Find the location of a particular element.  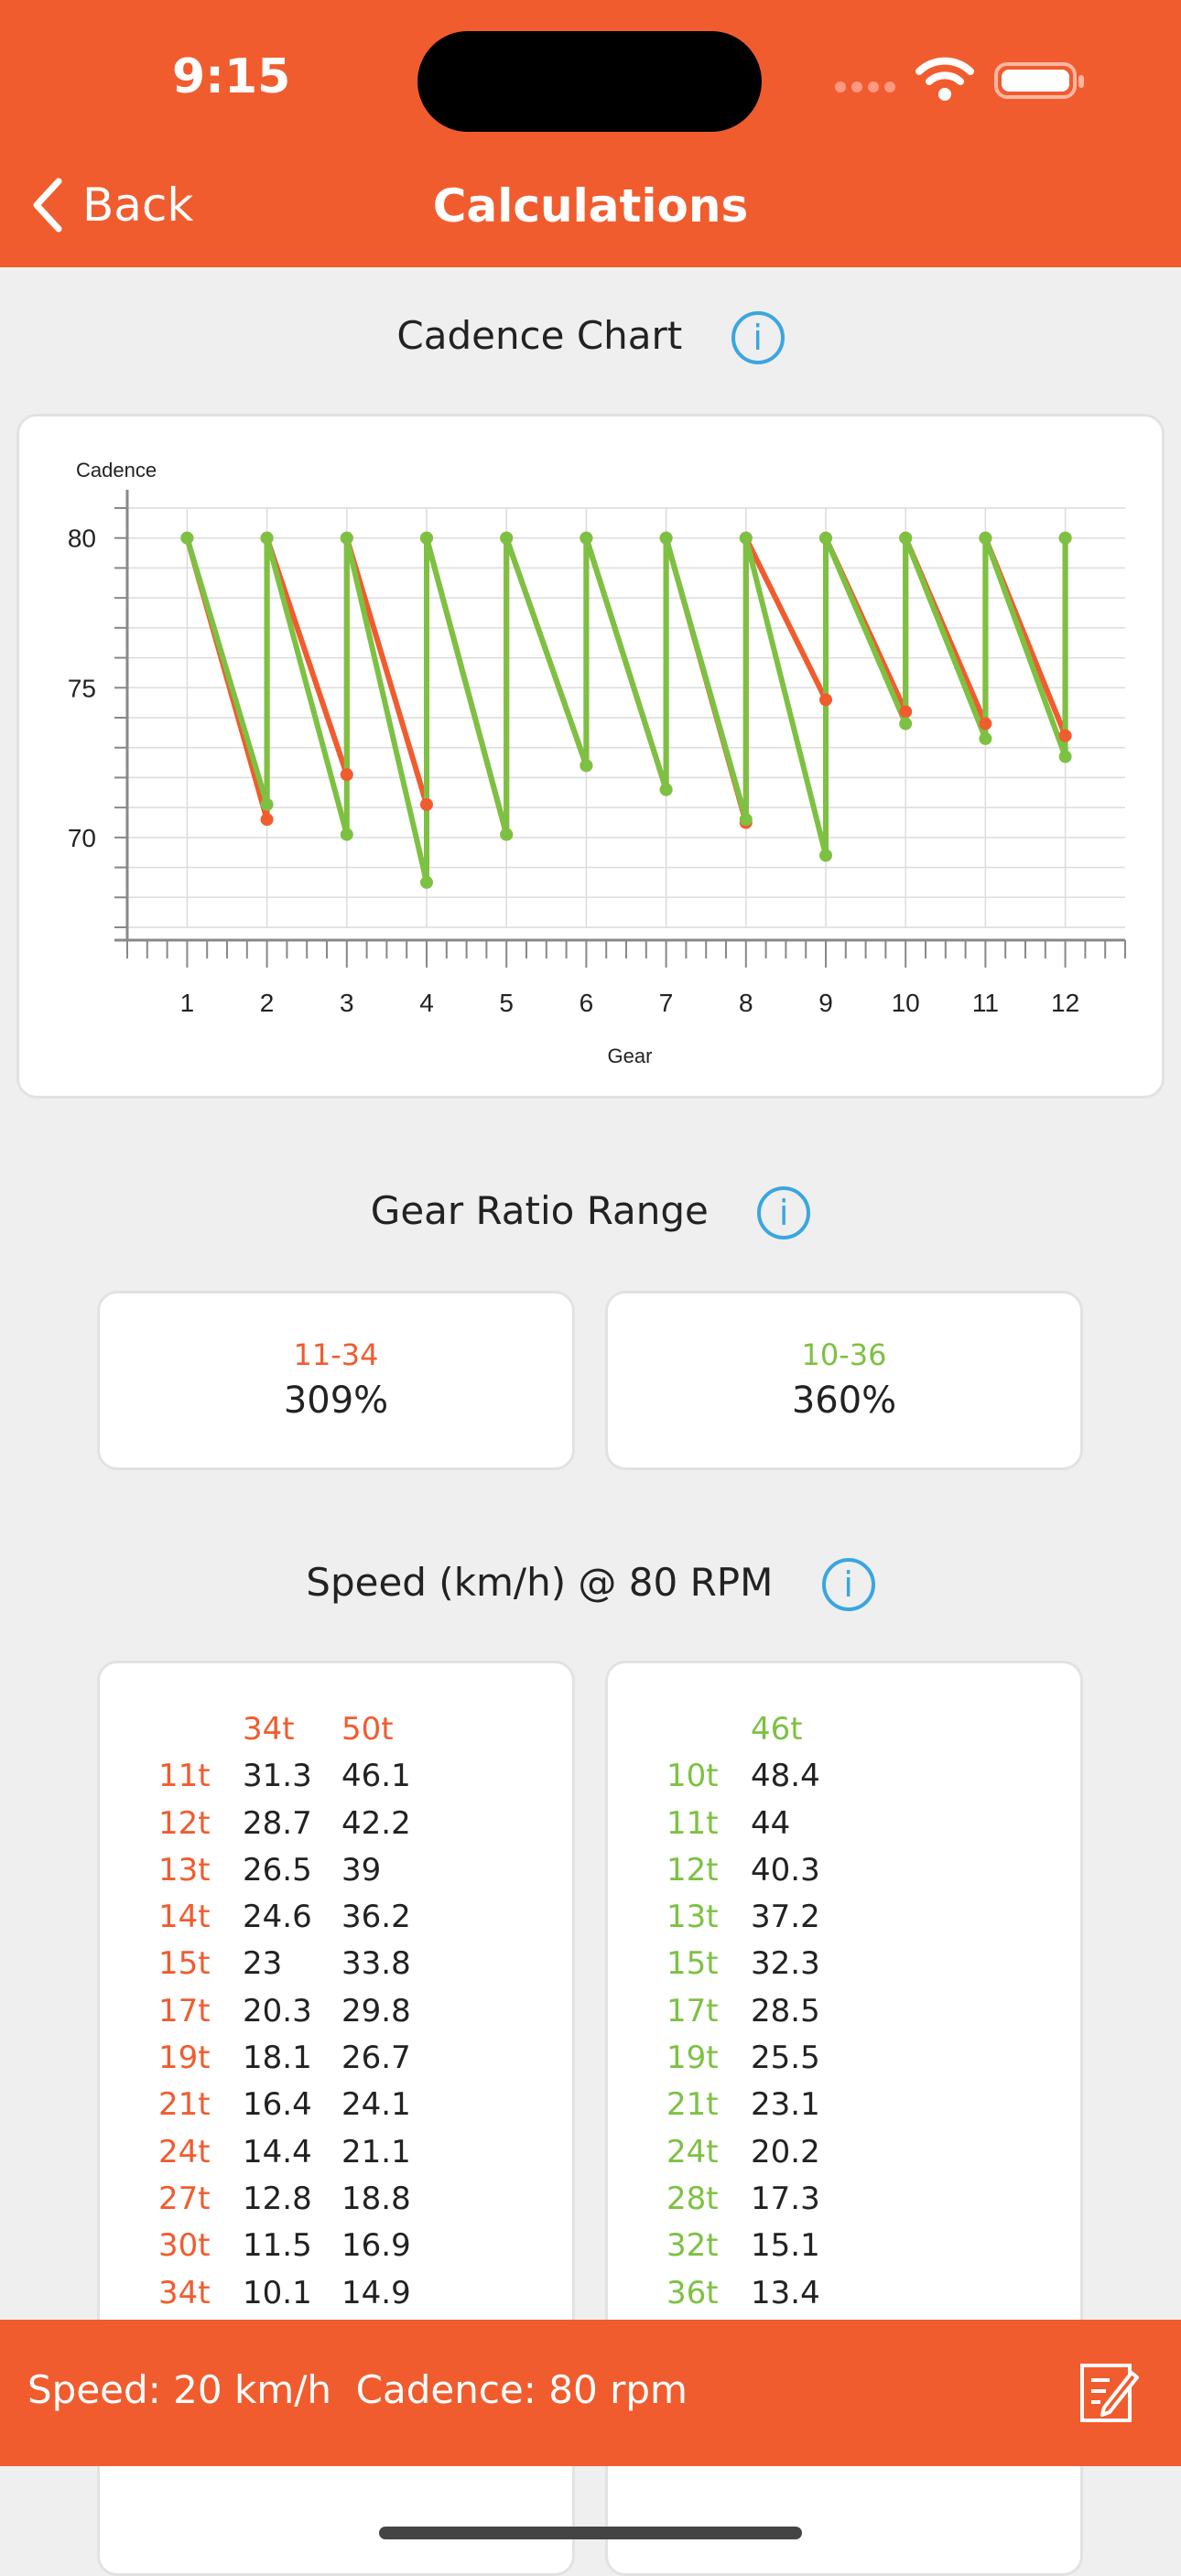

cog-label: 15t is located at coordinates (693, 1964).